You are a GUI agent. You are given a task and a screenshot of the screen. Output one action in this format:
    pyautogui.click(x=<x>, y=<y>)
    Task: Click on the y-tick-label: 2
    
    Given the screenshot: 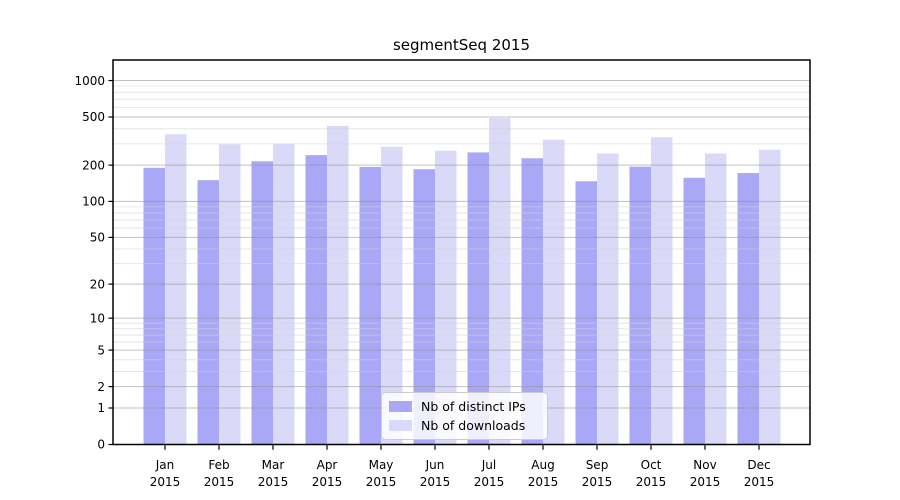 What is the action you would take?
    pyautogui.click(x=101, y=387)
    